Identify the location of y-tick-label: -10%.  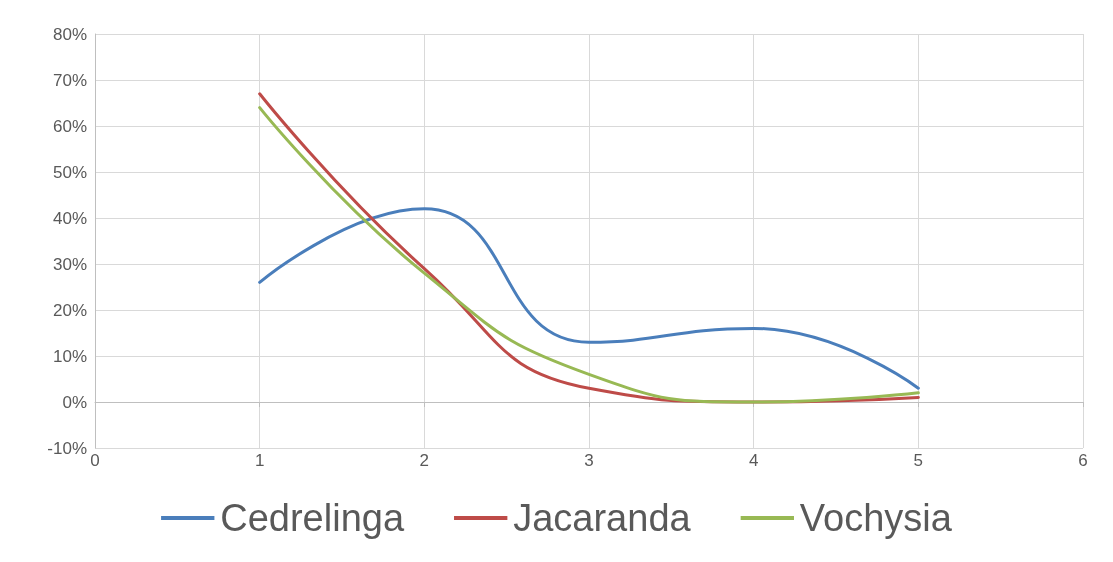
(67, 448).